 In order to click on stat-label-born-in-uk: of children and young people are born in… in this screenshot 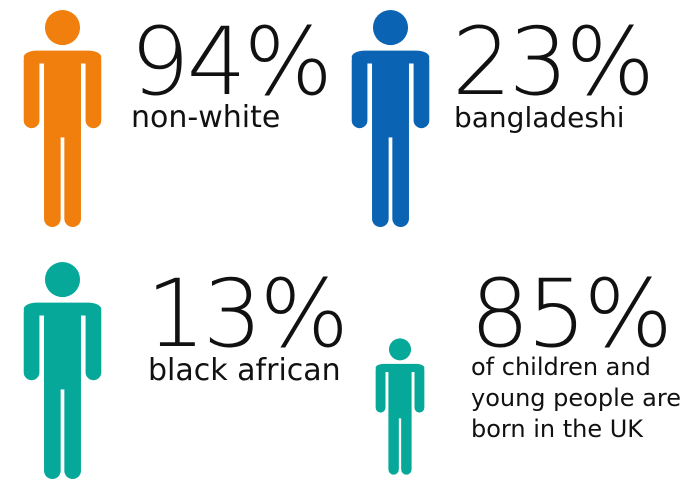, I will do `click(576, 398)`.